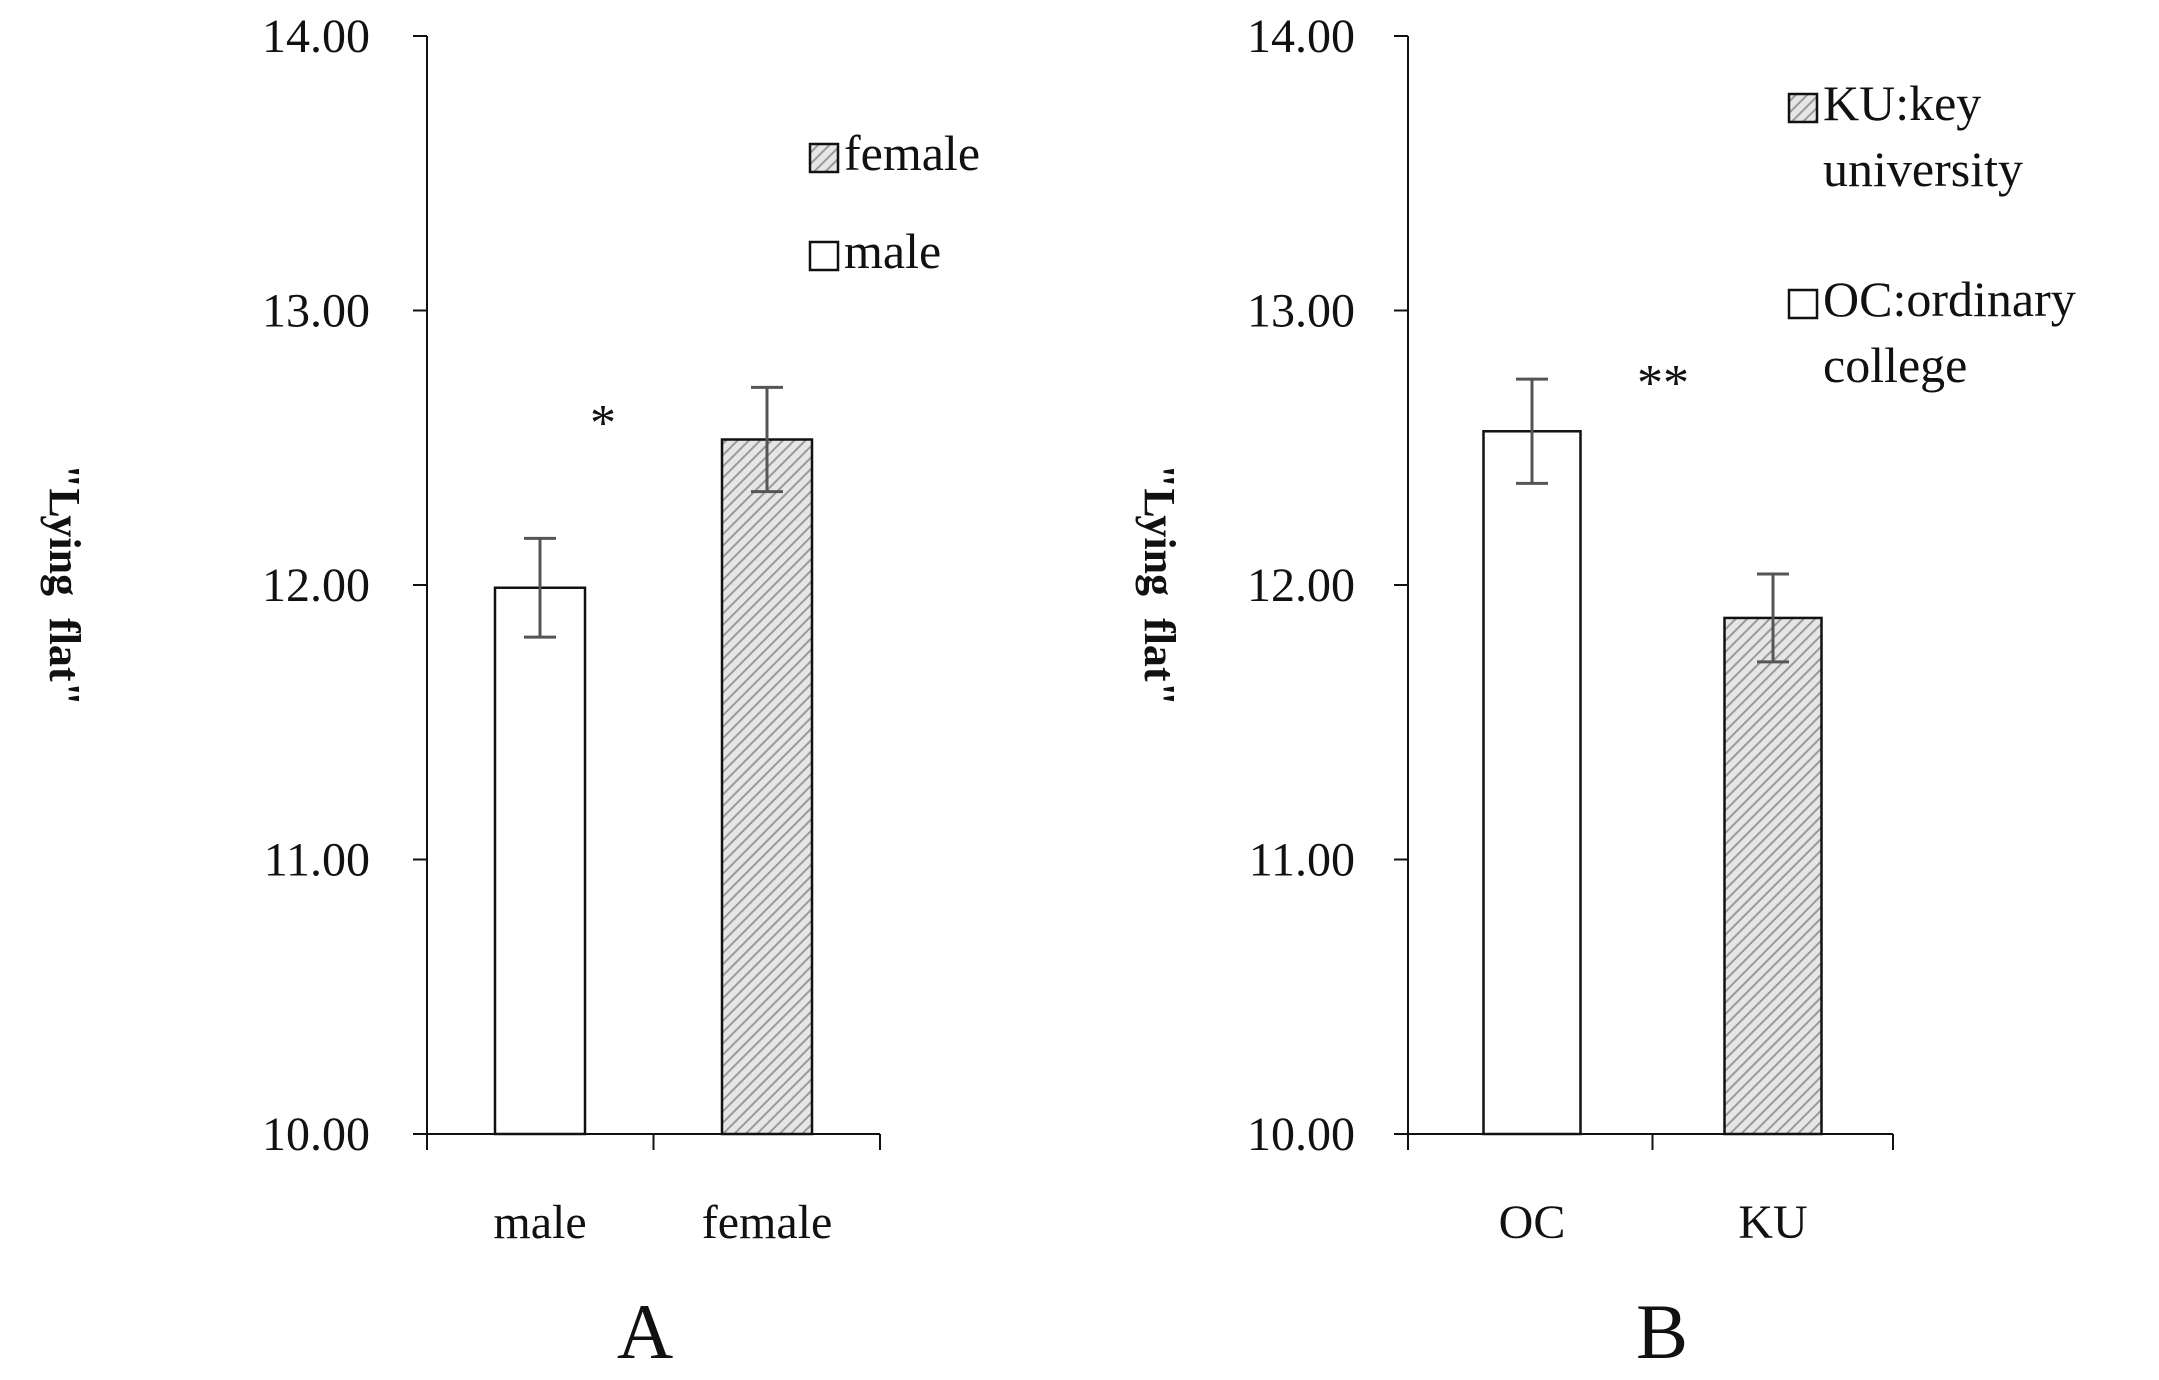 The height and width of the screenshot is (1380, 2159). Describe the element at coordinates (892, 251) in the screenshot. I see `legend-label: male` at that location.